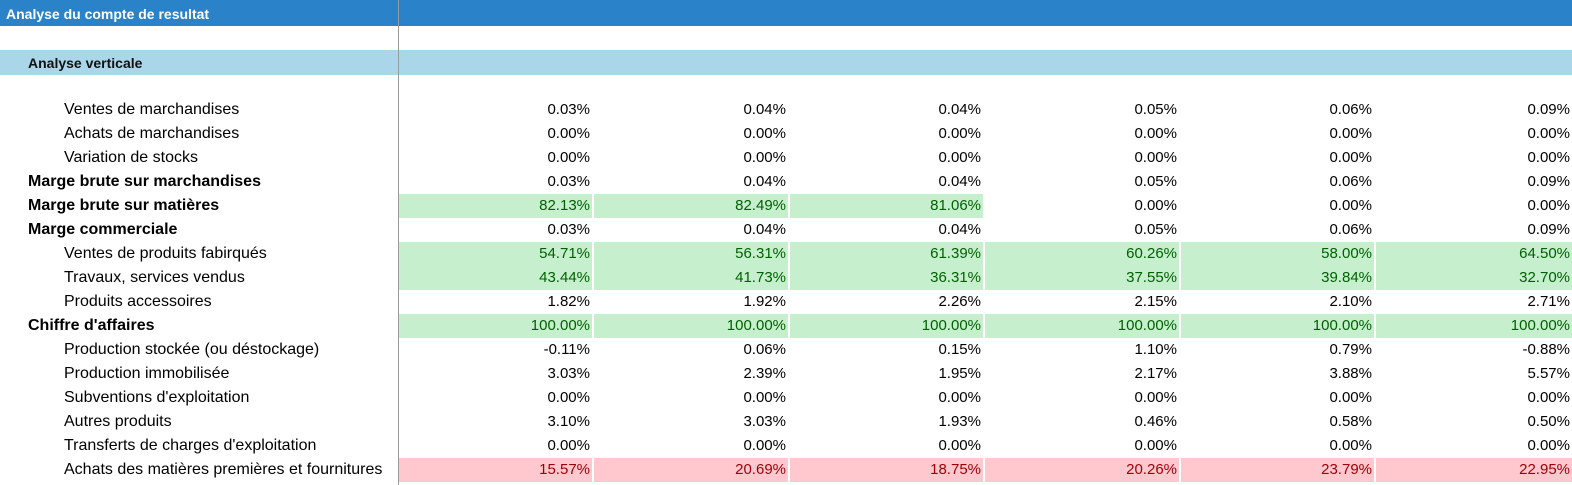 The height and width of the screenshot is (485, 1572). What do you see at coordinates (131, 157) in the screenshot?
I see `row-label: Variation de stocks` at bounding box center [131, 157].